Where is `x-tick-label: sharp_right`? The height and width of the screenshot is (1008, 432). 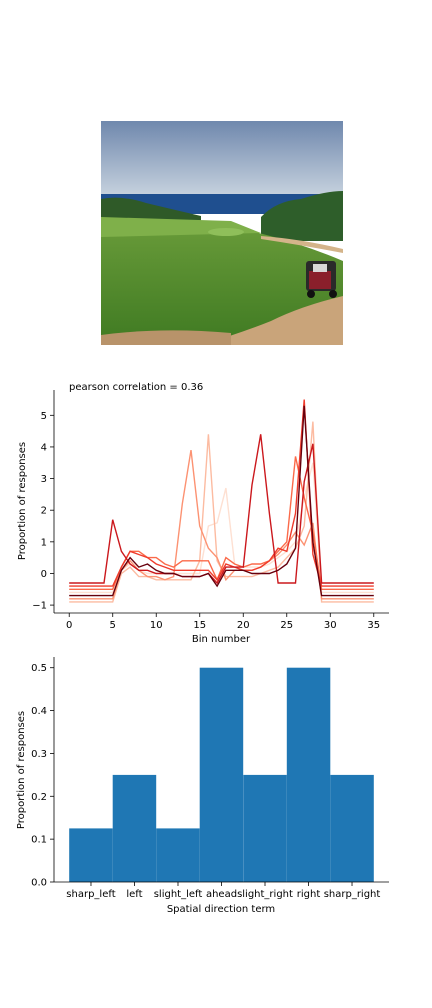
x-tick-label: sharp_right is located at coordinates (352, 894).